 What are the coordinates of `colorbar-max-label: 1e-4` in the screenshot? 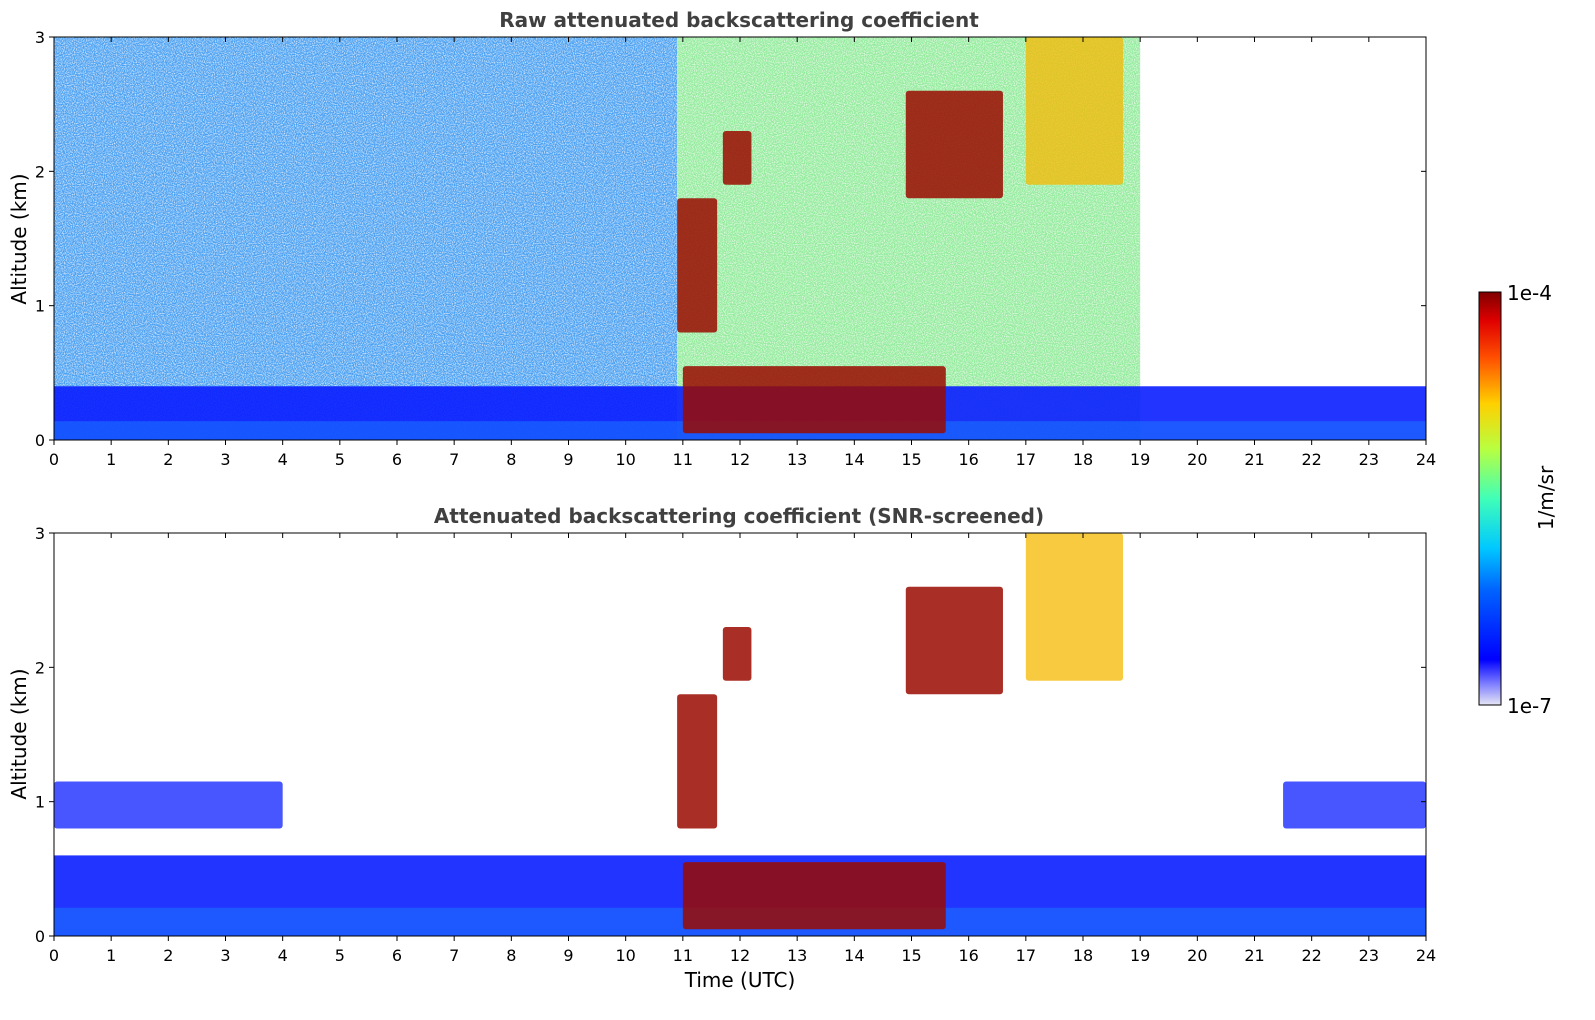 It's located at (1529, 293).